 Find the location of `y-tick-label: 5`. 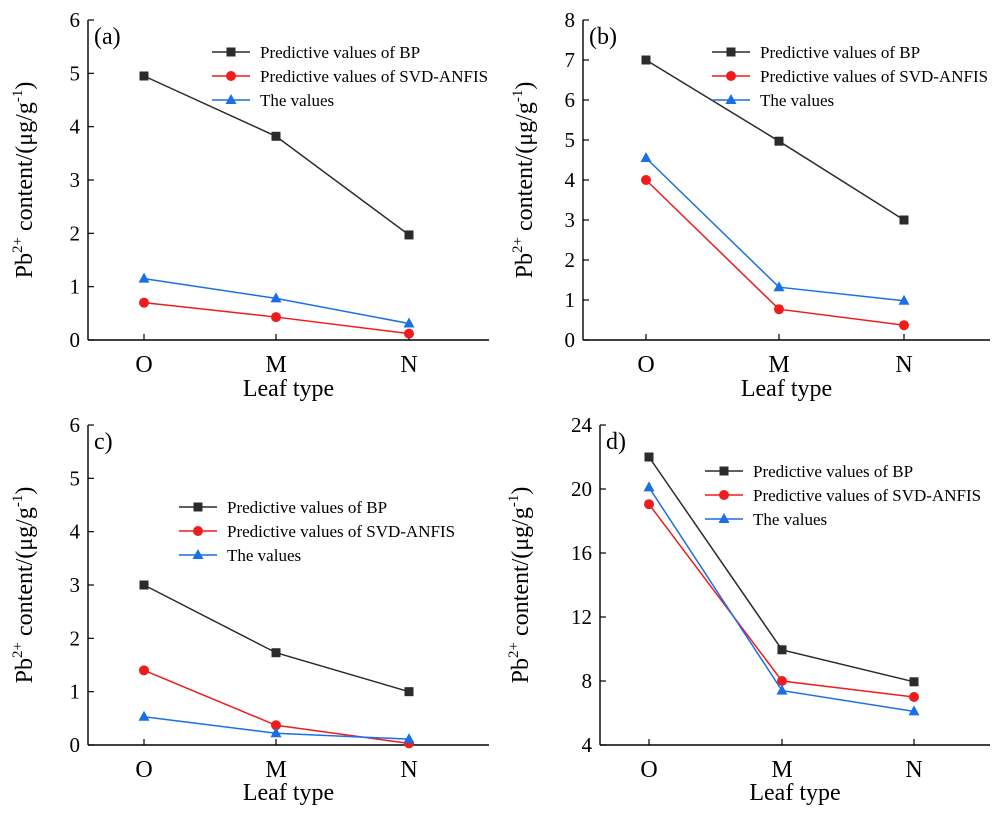

y-tick-label: 5 is located at coordinates (75, 478).